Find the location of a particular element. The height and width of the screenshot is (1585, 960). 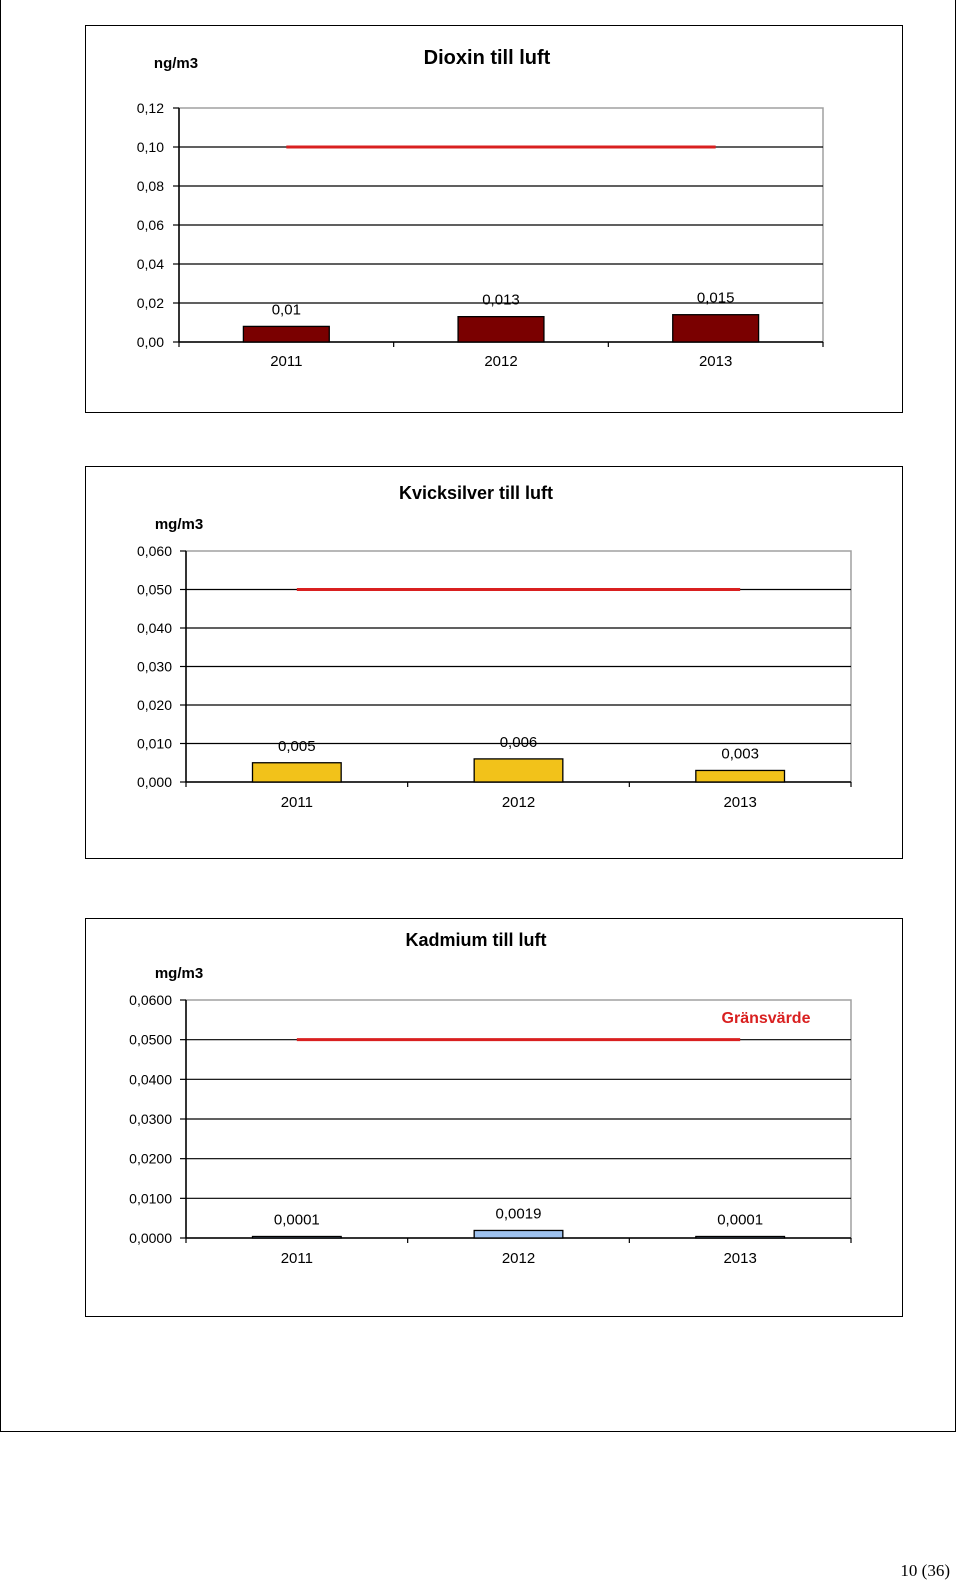

y-tick-label: 0,0000 is located at coordinates (150, 1238).